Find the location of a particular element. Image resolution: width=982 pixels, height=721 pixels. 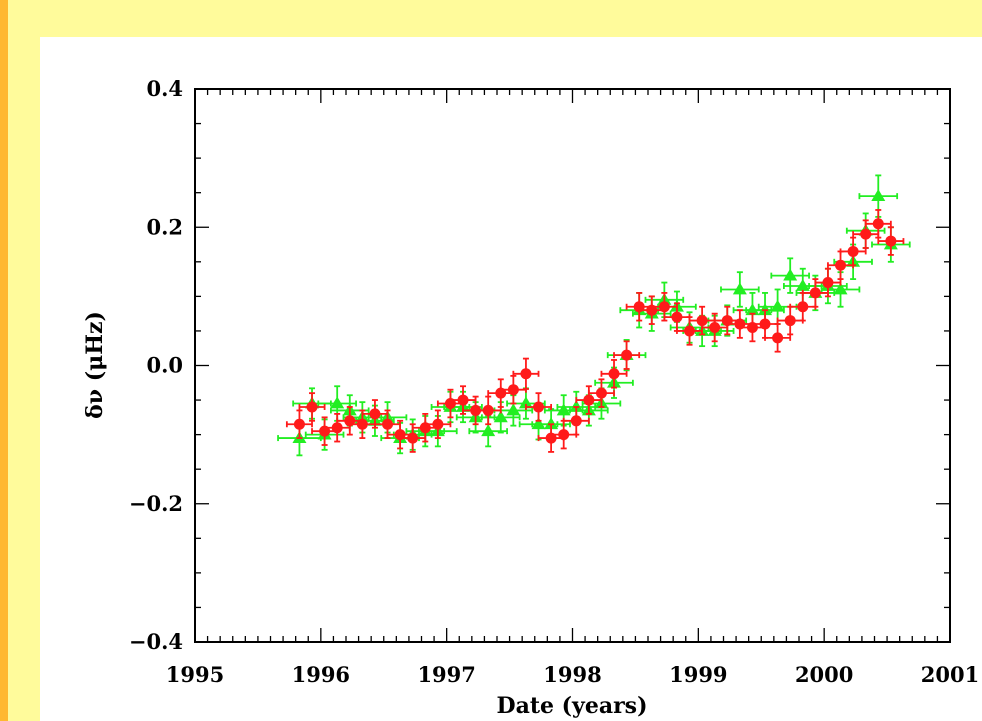

y-tick-label: 0.2 is located at coordinates (164, 226).